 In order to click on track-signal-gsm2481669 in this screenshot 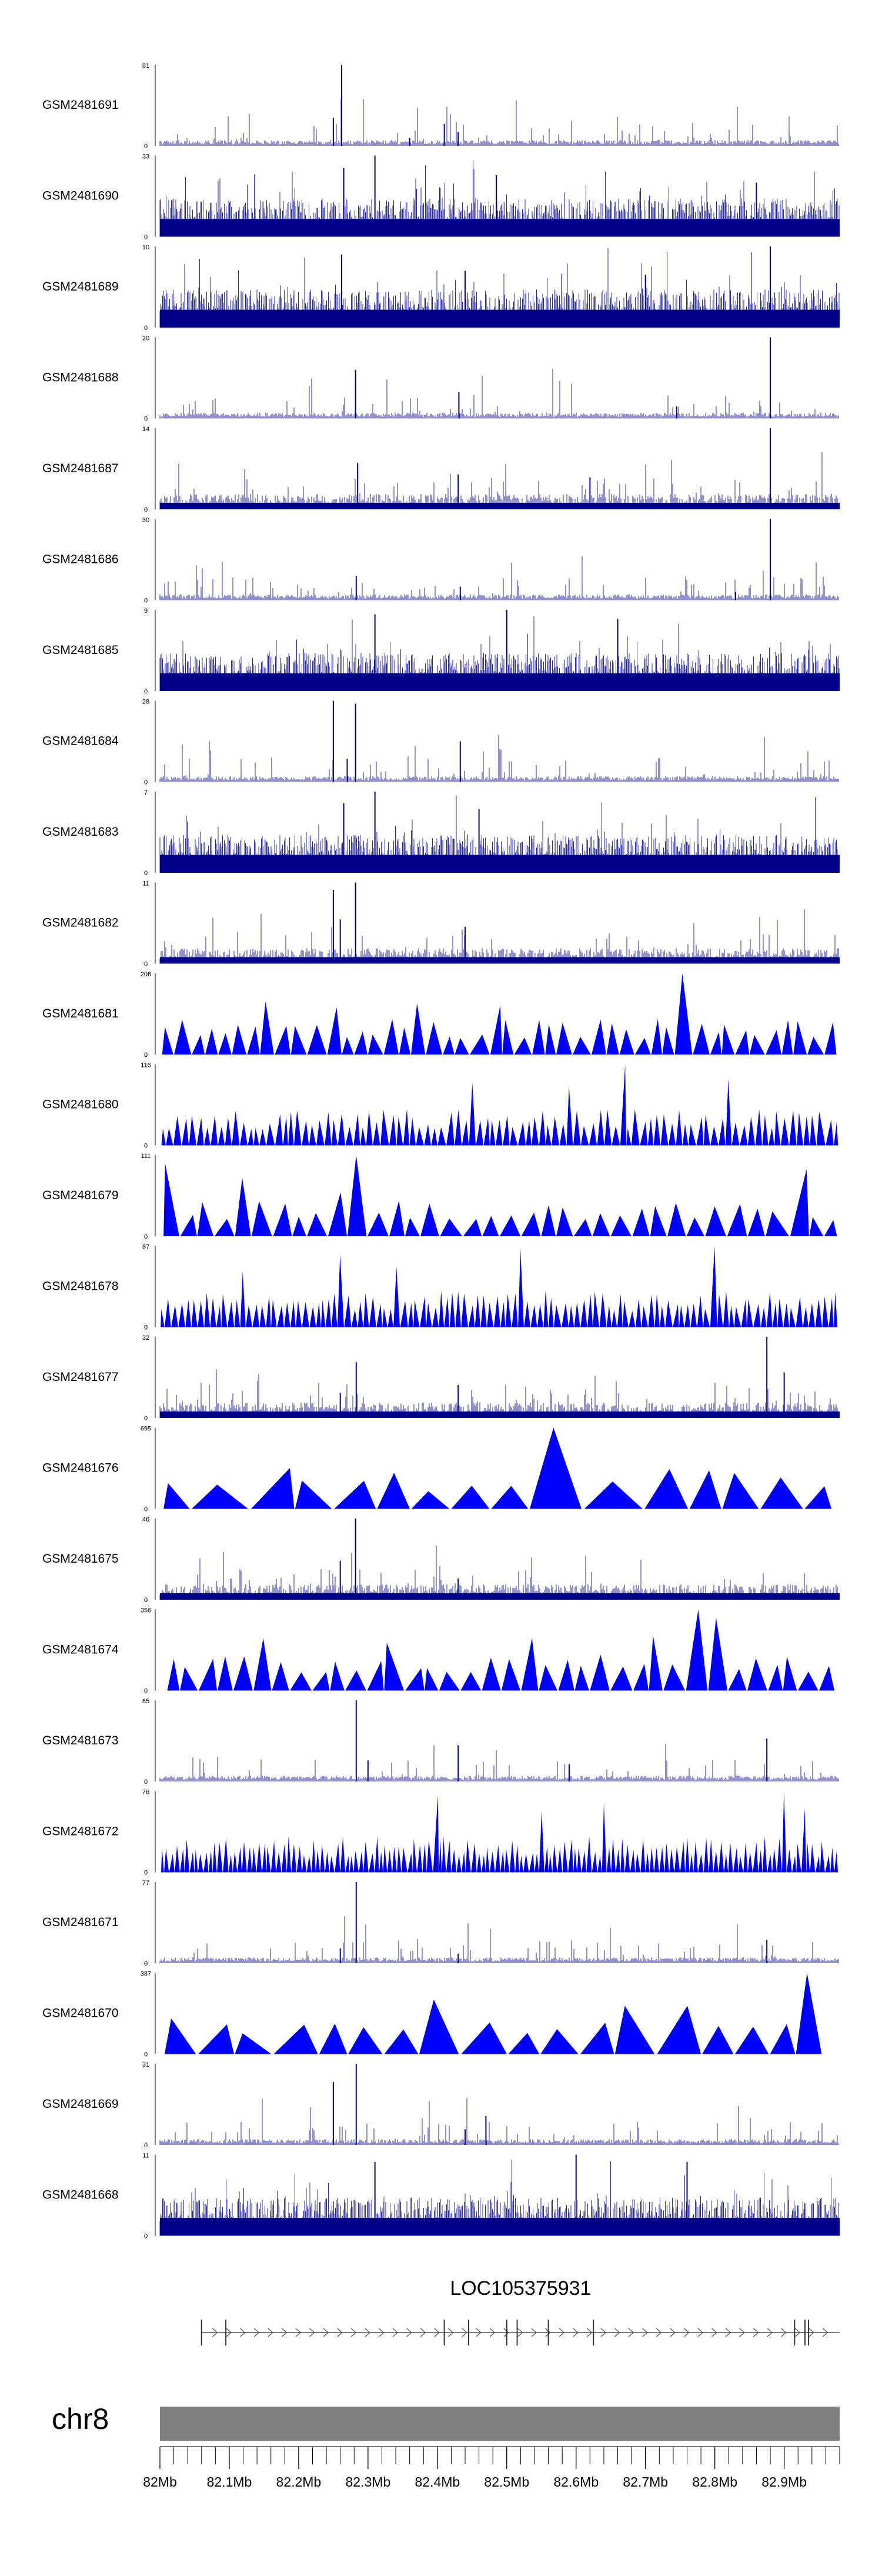, I will do `click(499, 2121)`.